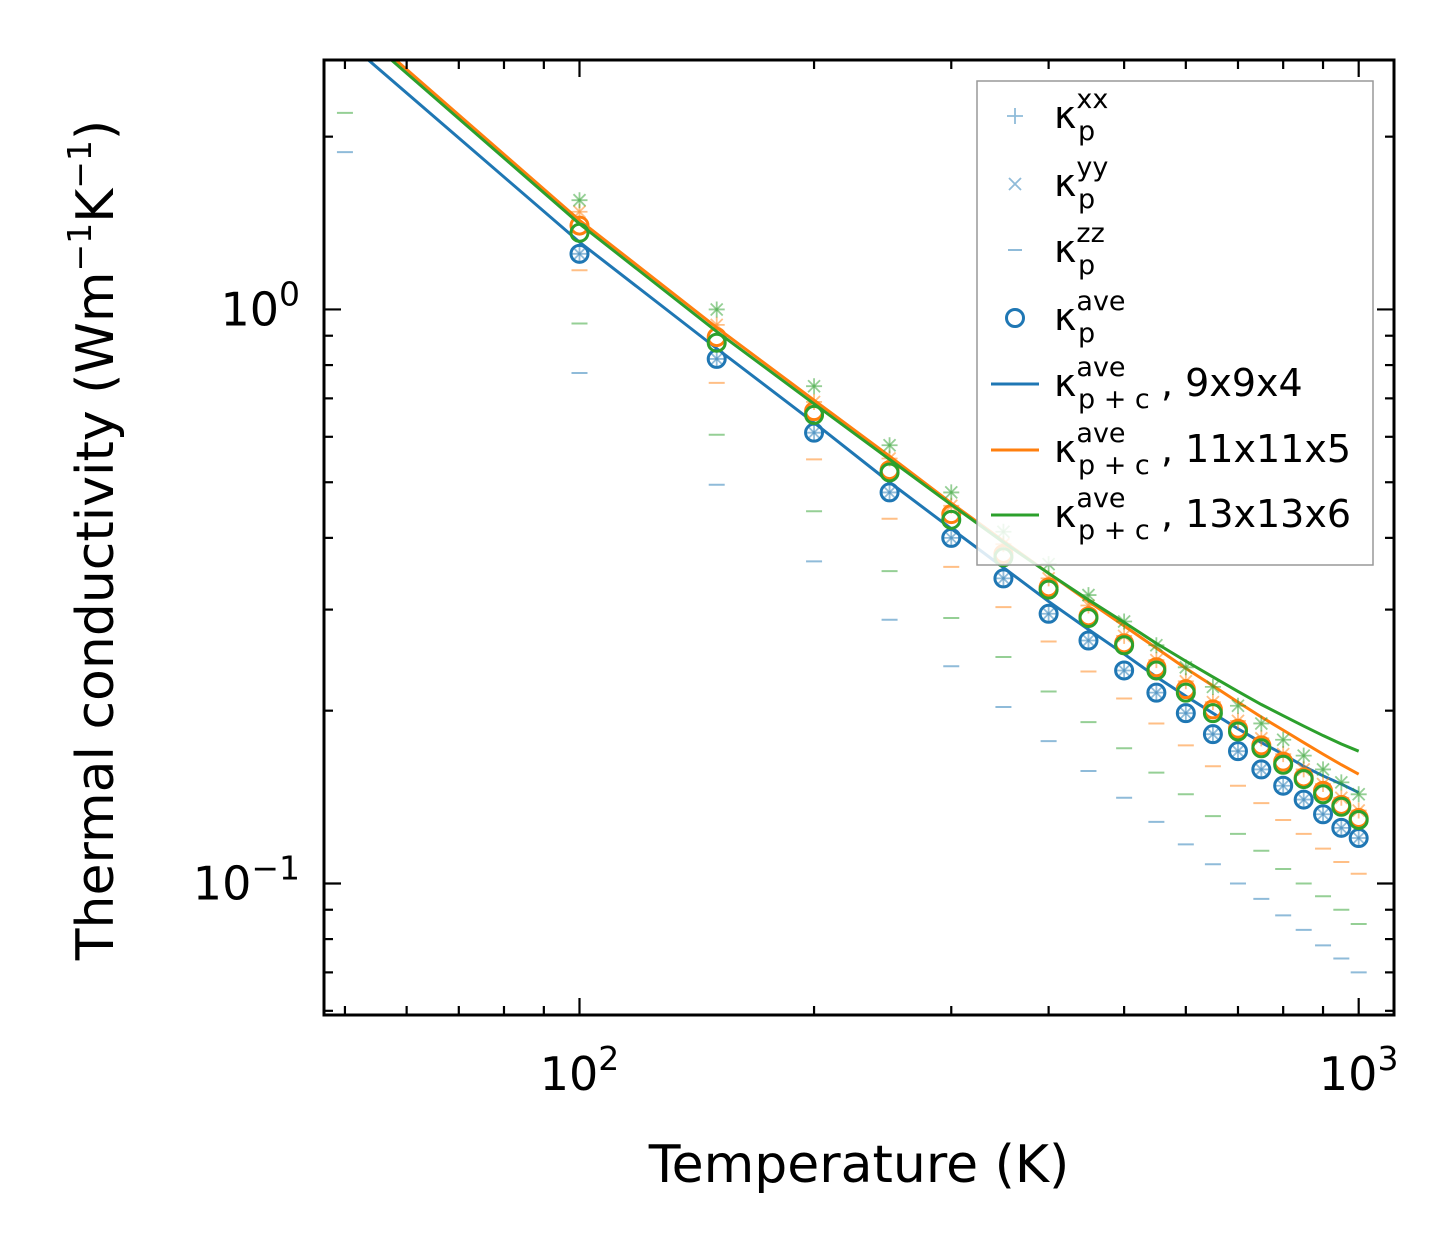  What do you see at coordinates (580, 1070) in the screenshot?
I see `x-tick-label-1e2: 10²` at bounding box center [580, 1070].